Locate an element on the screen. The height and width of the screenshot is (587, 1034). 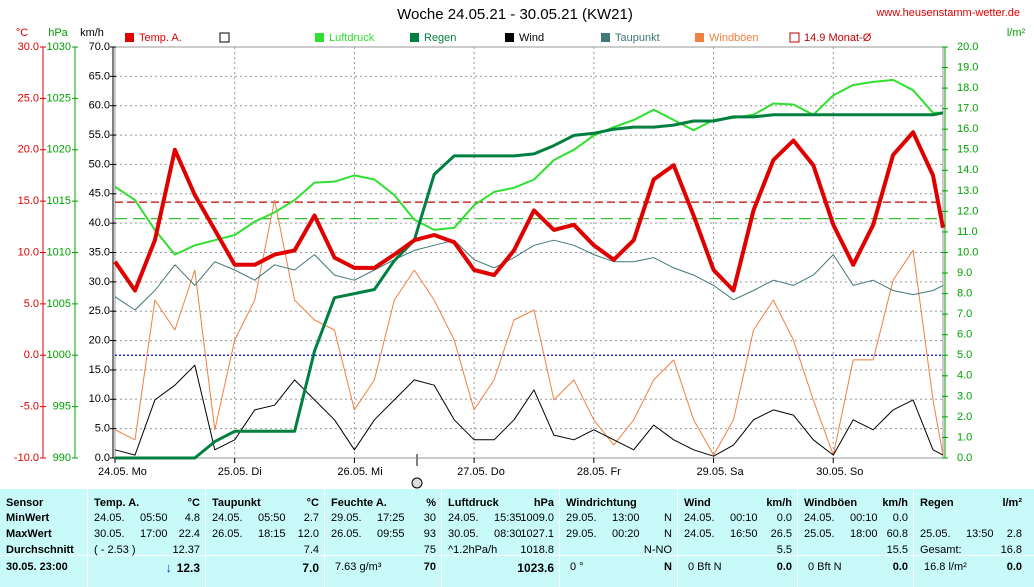
cell-value: 12.0 is located at coordinates (308, 534).